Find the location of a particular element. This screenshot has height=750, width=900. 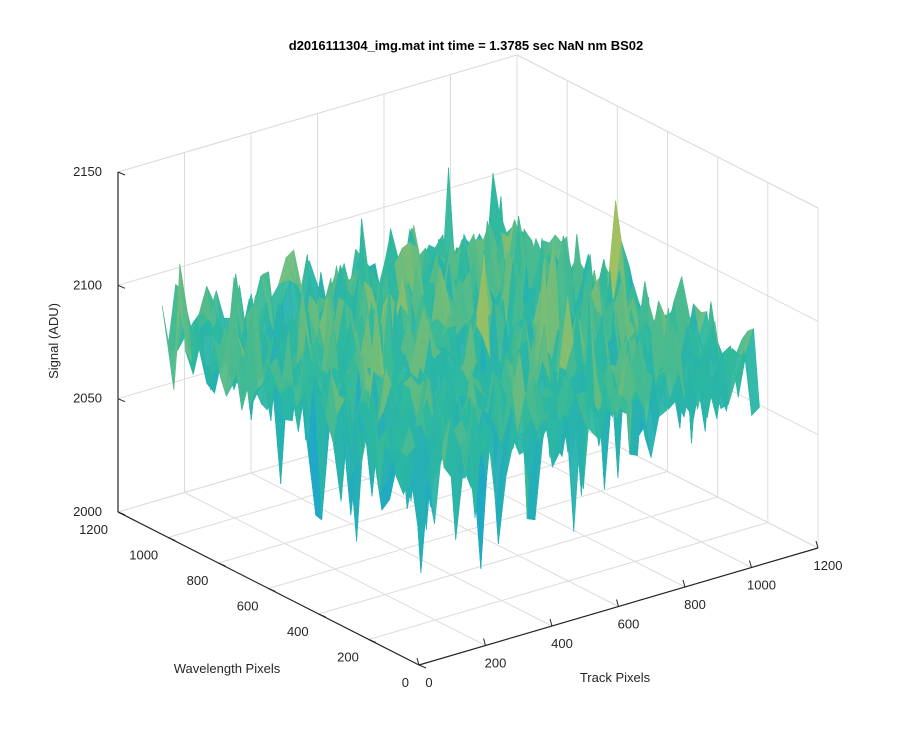

y-tick-label: 0 is located at coordinates (405, 682).